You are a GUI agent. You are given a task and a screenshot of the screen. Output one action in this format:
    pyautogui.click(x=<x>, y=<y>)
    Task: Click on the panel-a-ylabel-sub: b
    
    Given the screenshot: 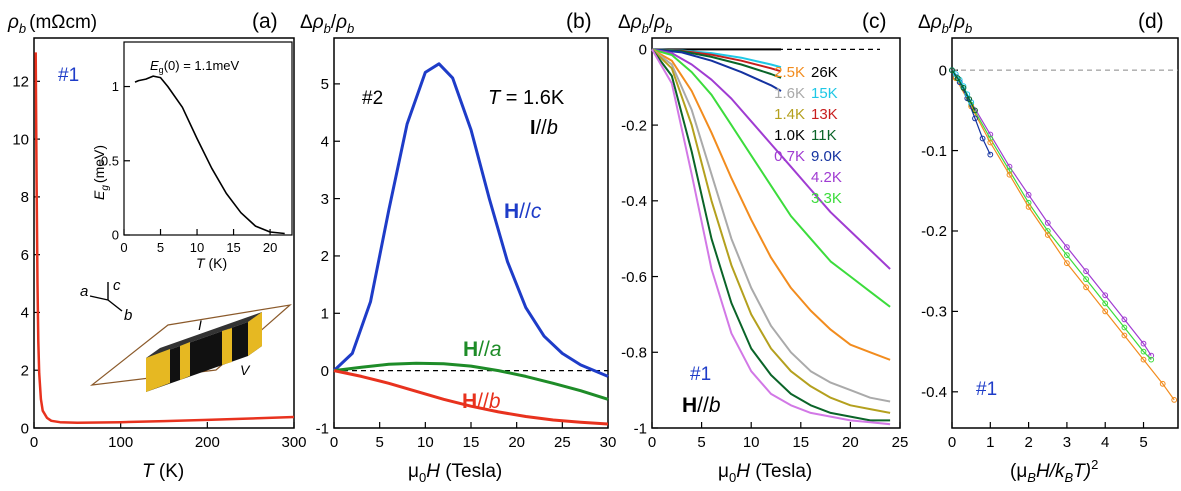 What is the action you would take?
    pyautogui.click(x=22, y=28)
    